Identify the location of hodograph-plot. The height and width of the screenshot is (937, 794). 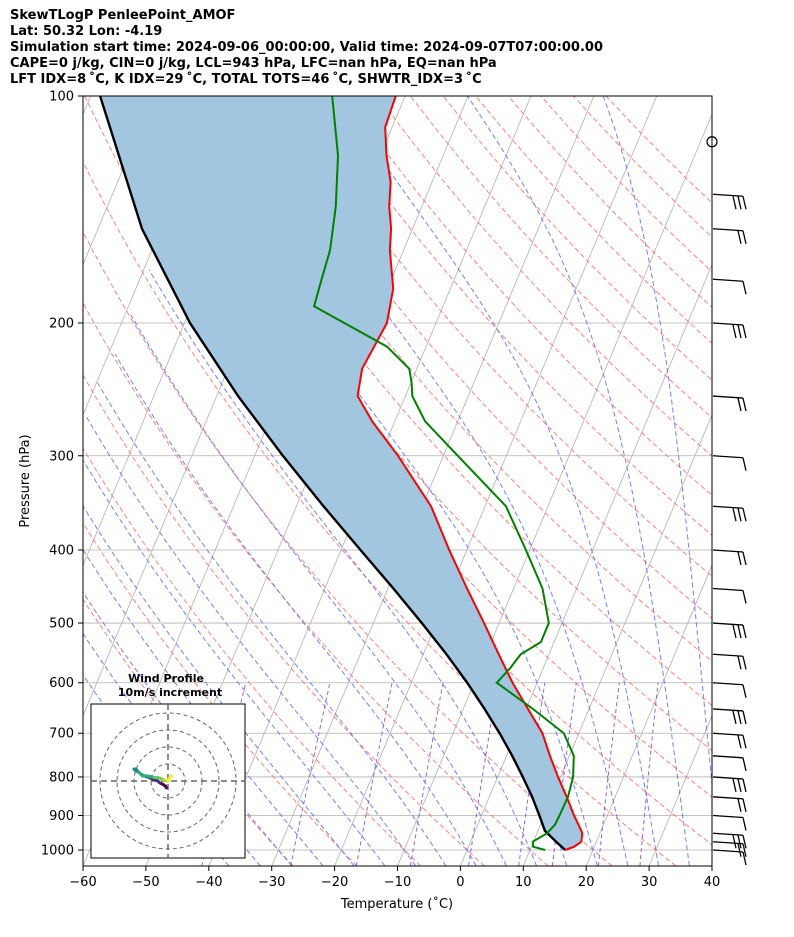
(168, 781).